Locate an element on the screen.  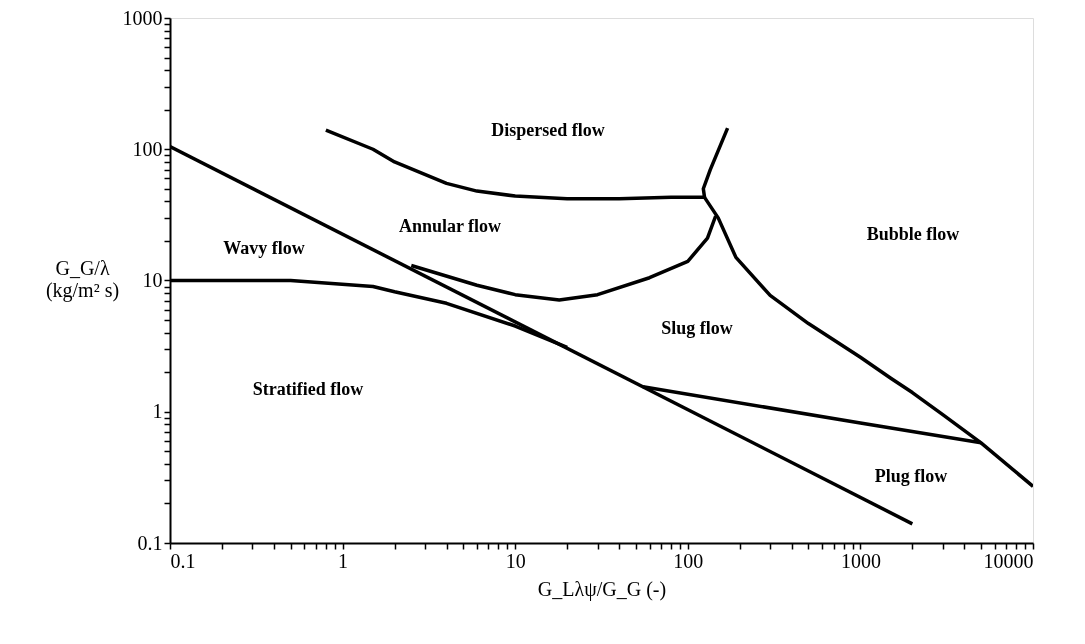
x-tick-label: 1 is located at coordinates (343, 560).